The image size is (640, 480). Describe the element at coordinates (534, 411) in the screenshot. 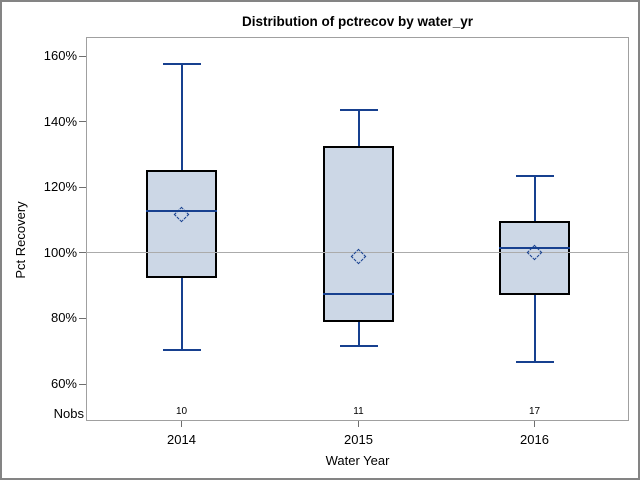

I see `nobs-value: 17` at that location.